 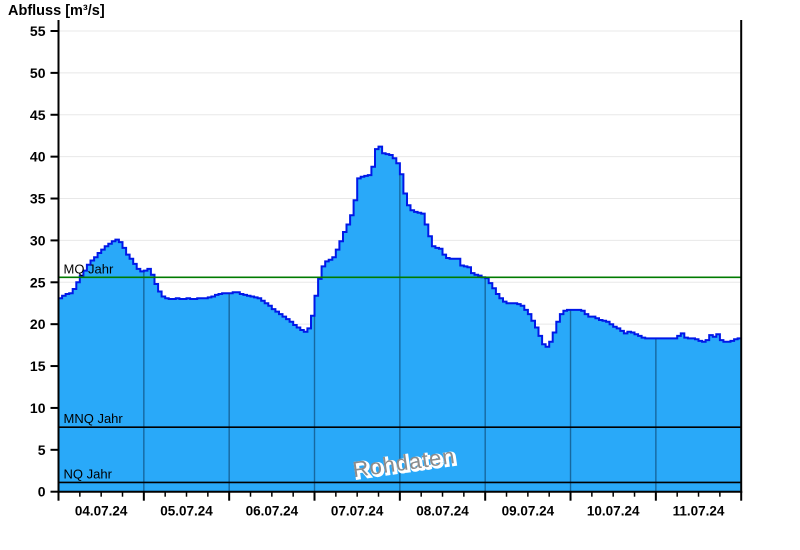 I want to click on y-tick-label: 20, so click(x=38, y=324).